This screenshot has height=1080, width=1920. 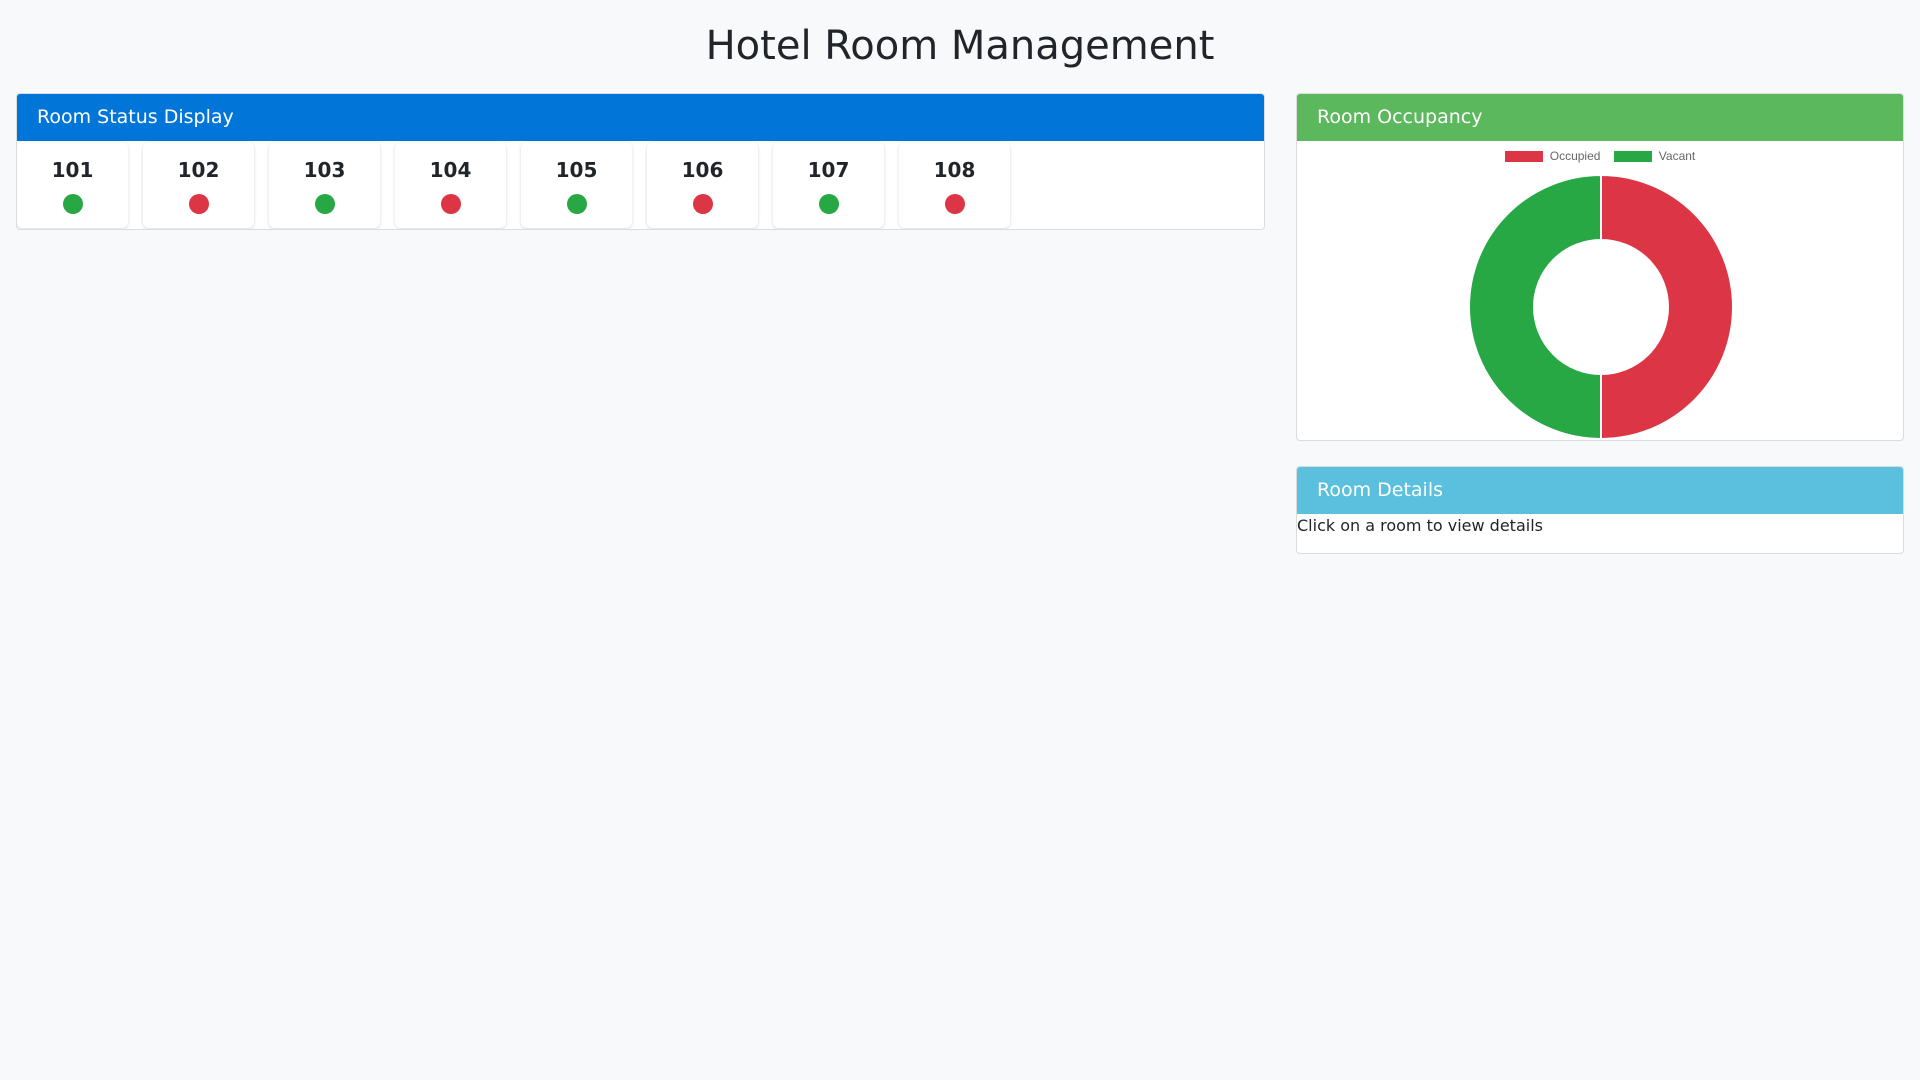 What do you see at coordinates (450, 185) in the screenshot?
I see `room-card-104: 104` at bounding box center [450, 185].